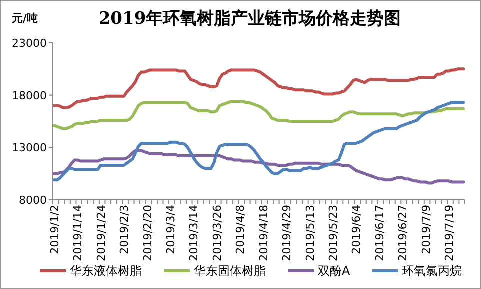 The width and height of the screenshot is (481, 289). Describe the element at coordinates (357, 229) in the screenshot. I see `x-tick-label: 2019/6/4` at that location.